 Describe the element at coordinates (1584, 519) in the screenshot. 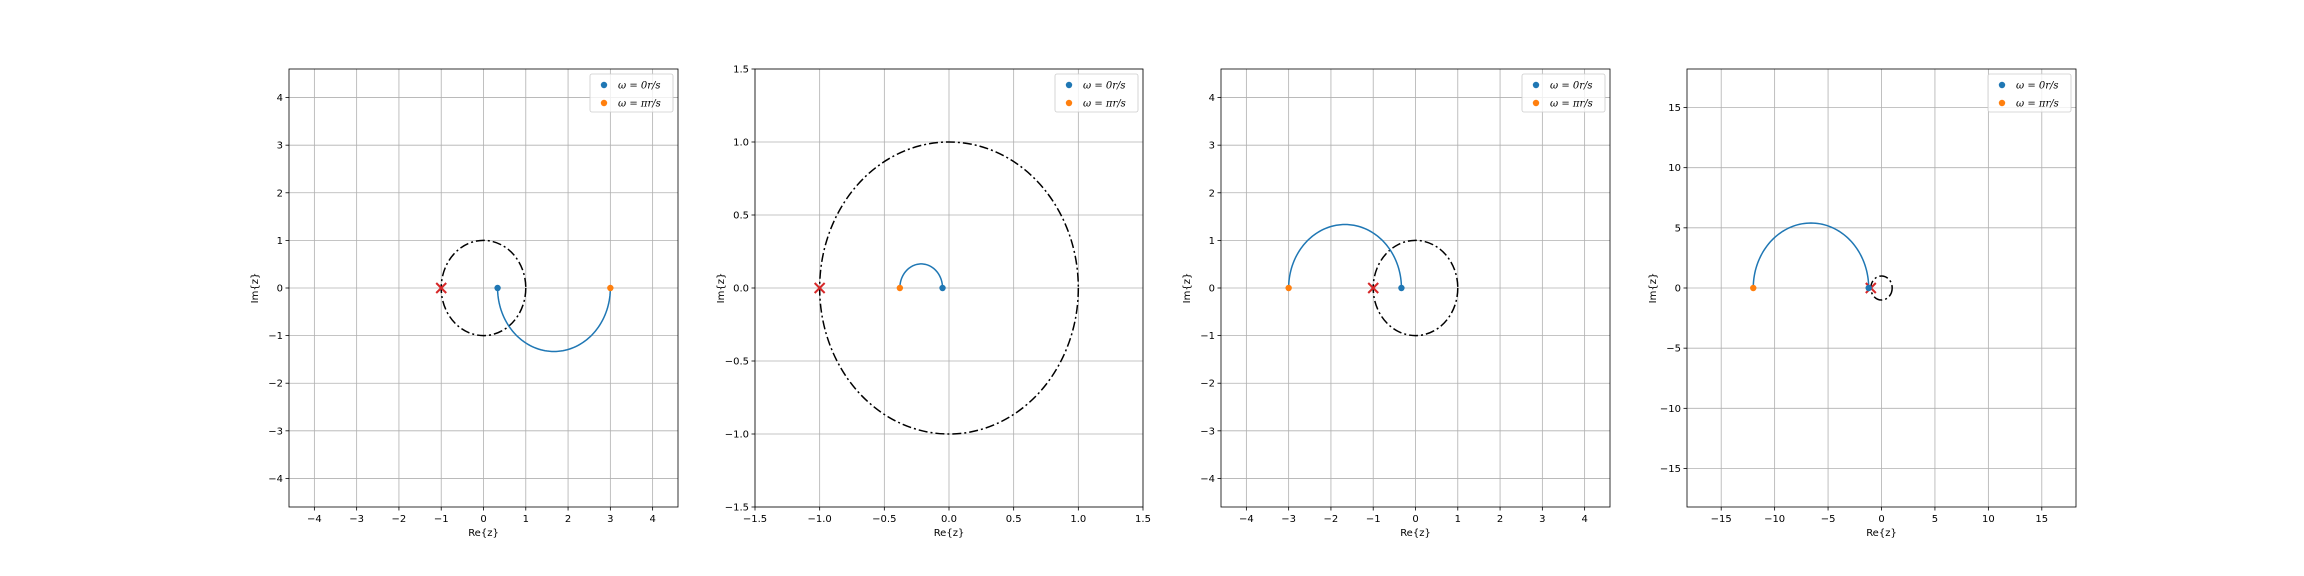

I see `x-tick-label: 4` at that location.